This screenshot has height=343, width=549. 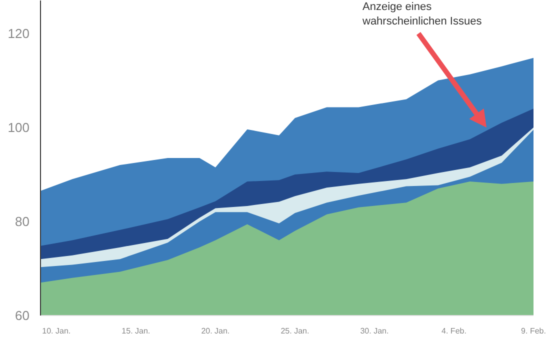 What do you see at coordinates (22, 221) in the screenshot?
I see `y-tick-label: 80` at bounding box center [22, 221].